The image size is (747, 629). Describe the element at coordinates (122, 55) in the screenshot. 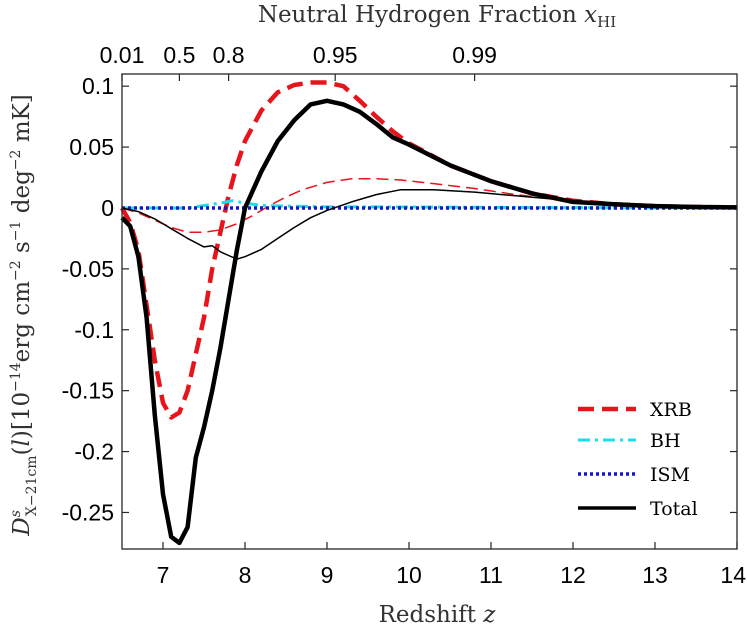

I see `top-tick-label: 0.01` at that location.